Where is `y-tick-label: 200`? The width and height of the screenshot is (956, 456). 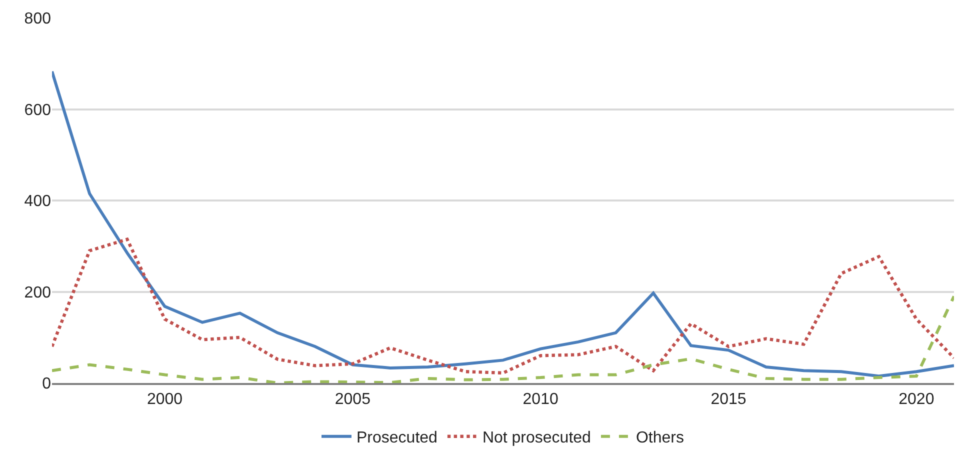 y-tick-label: 200 is located at coordinates (38, 293).